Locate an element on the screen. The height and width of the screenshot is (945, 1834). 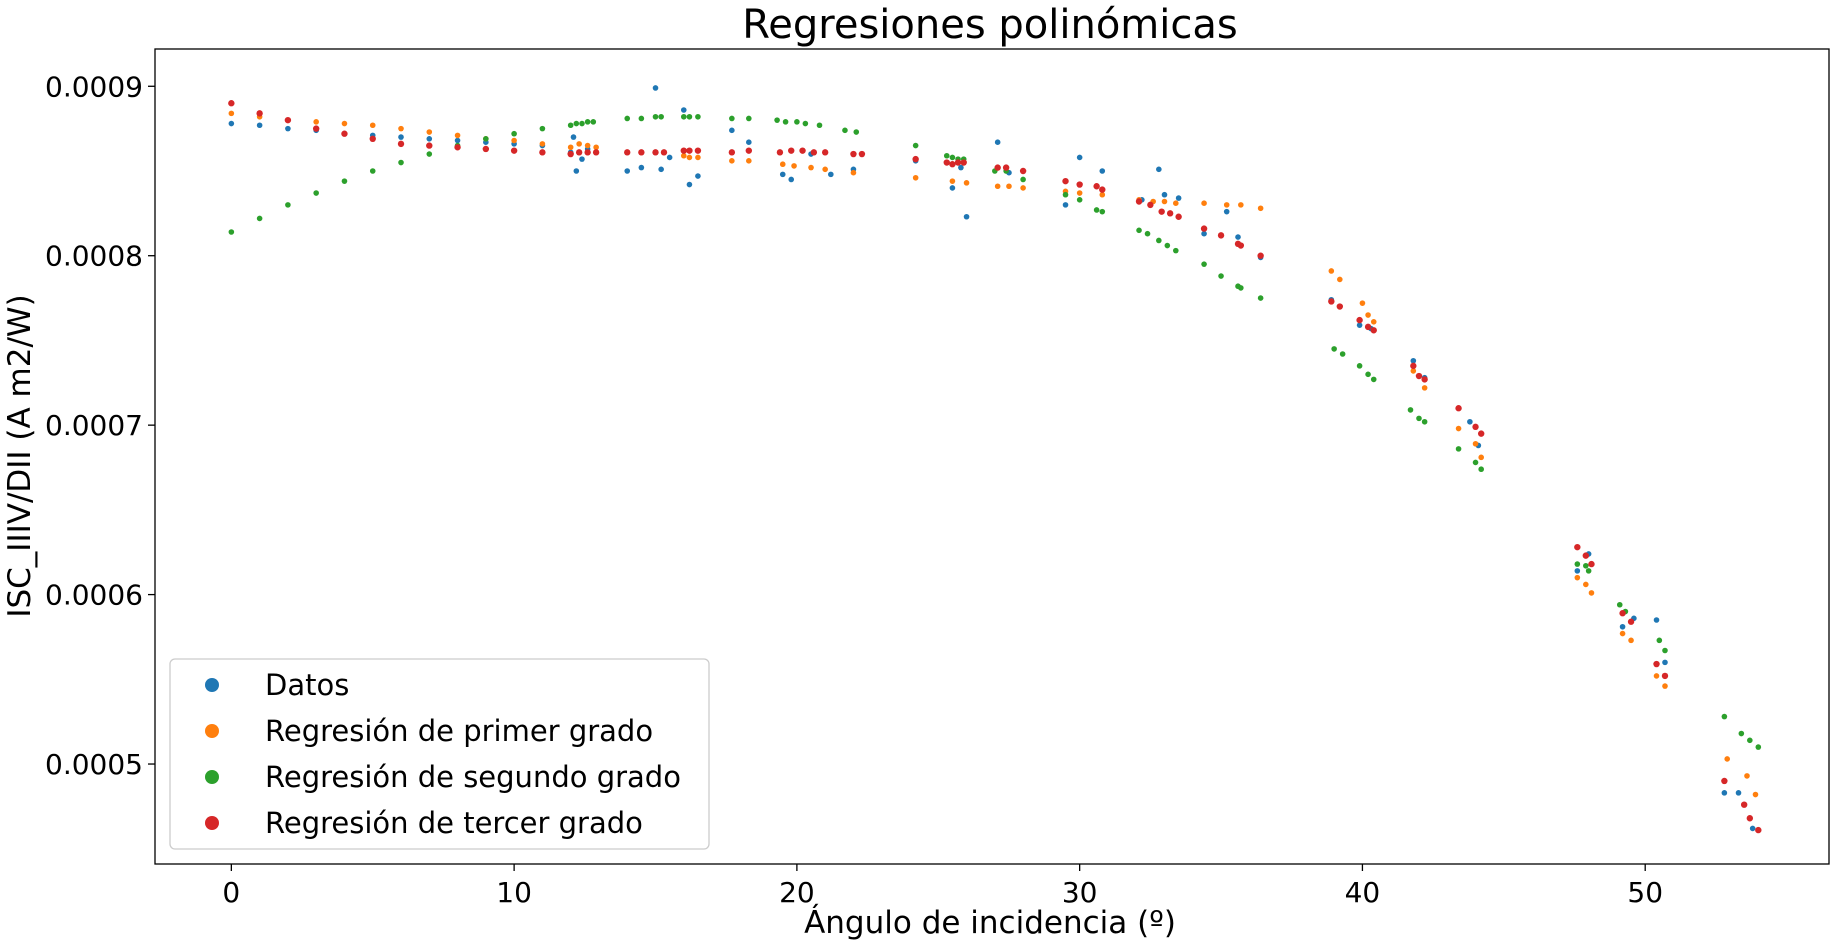
y-tick-label: 0.0008 is located at coordinates (94, 256).